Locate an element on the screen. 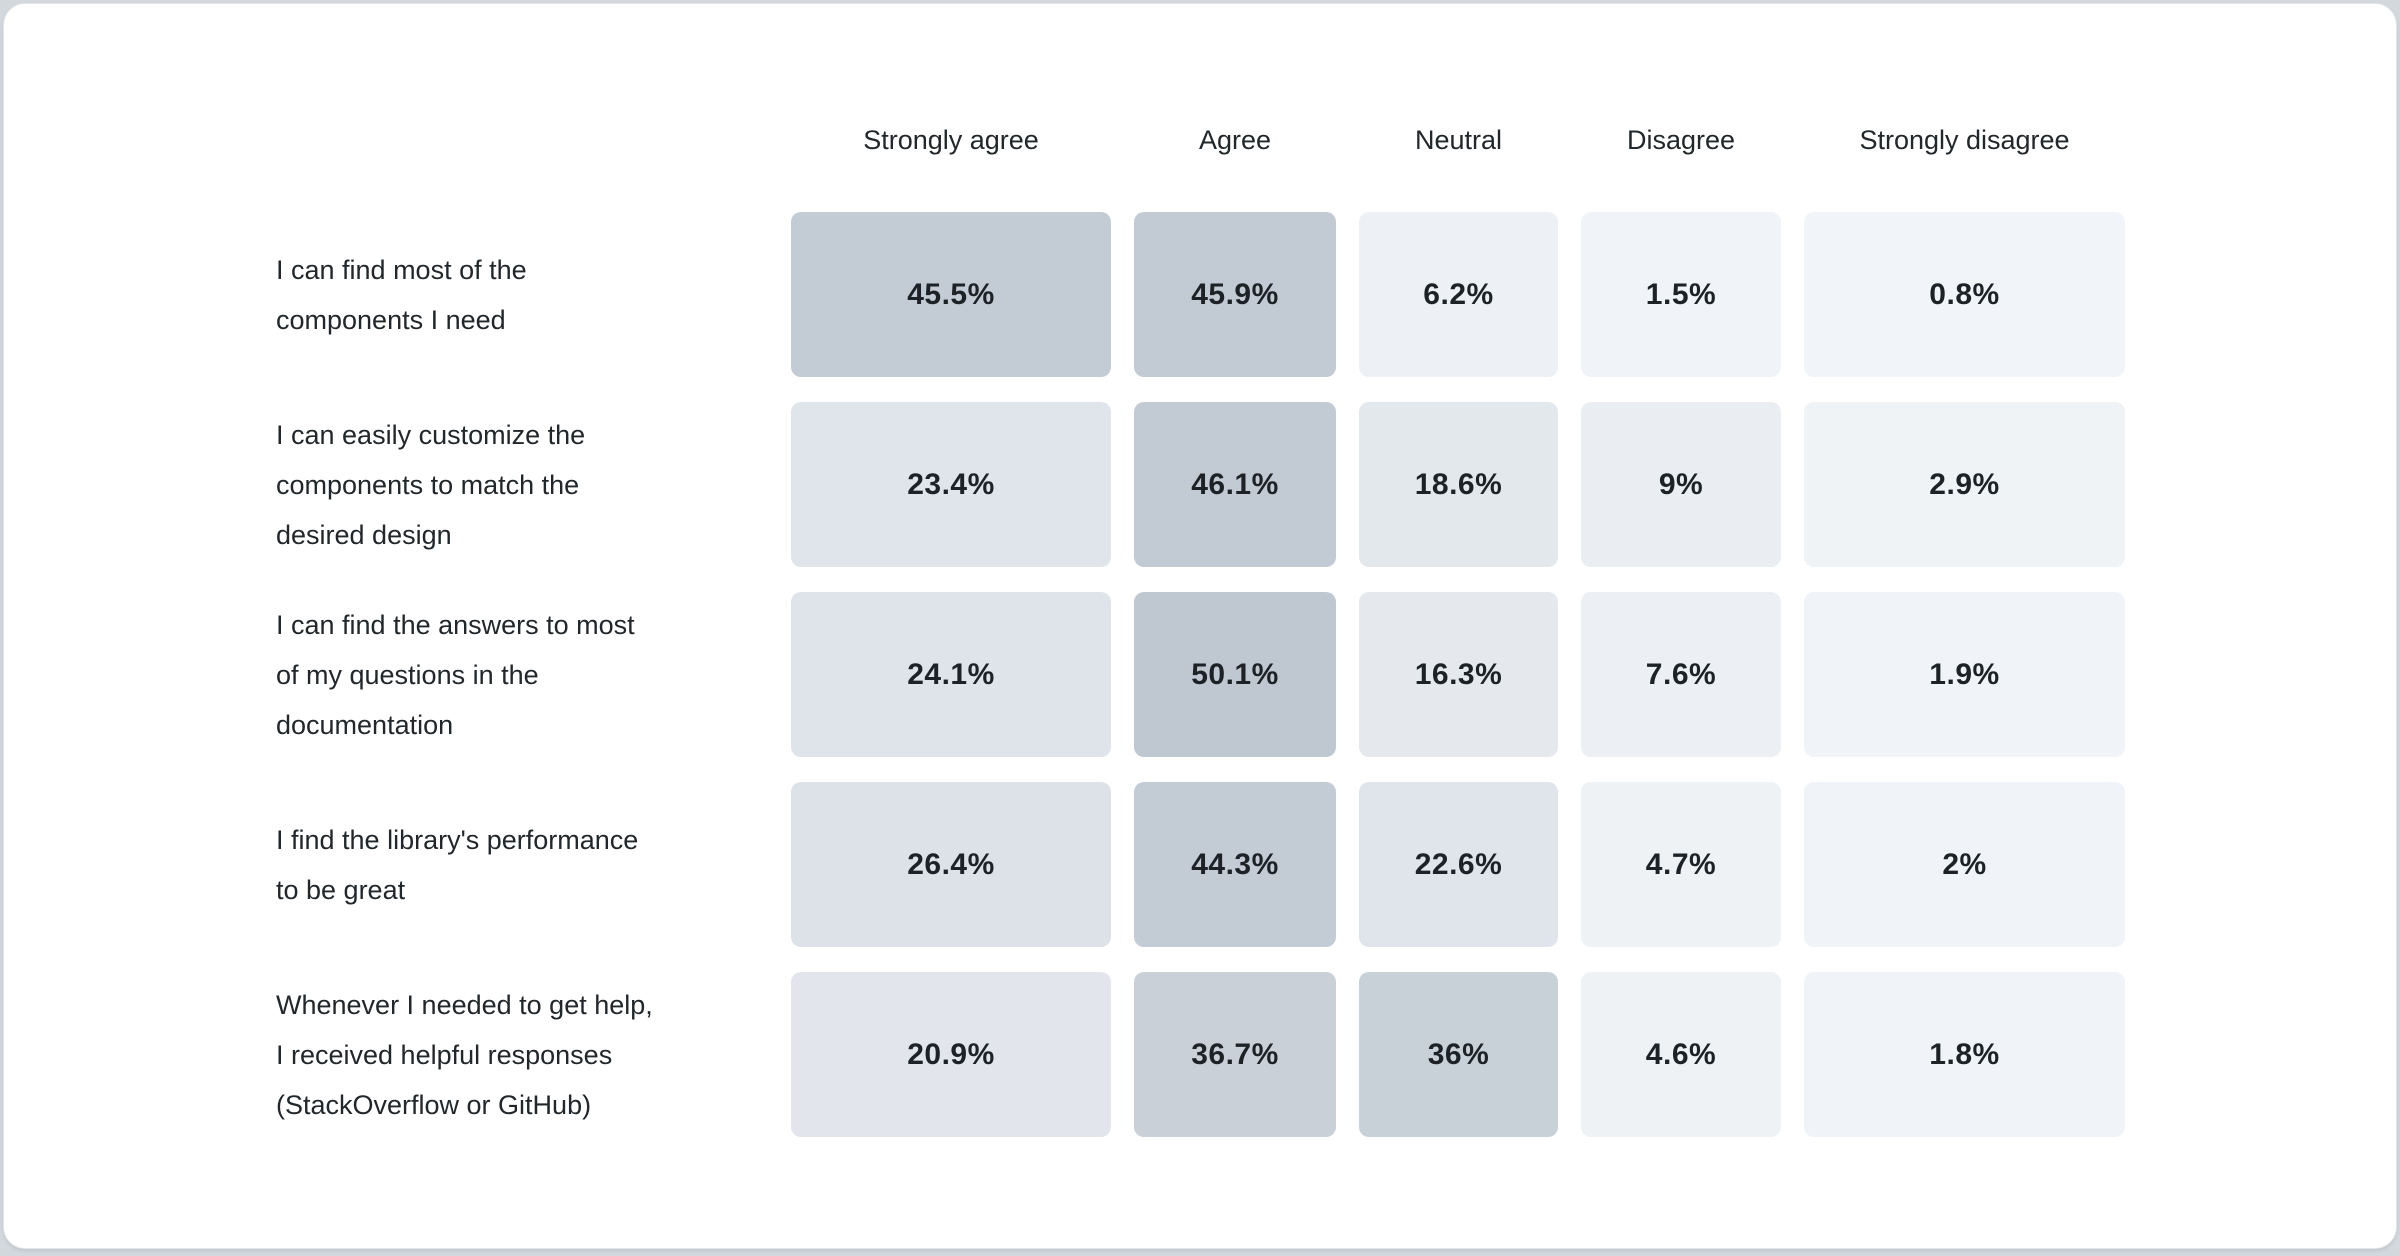 The image size is (2400, 1256). heatmap-cell: 2.9% is located at coordinates (1964, 484).